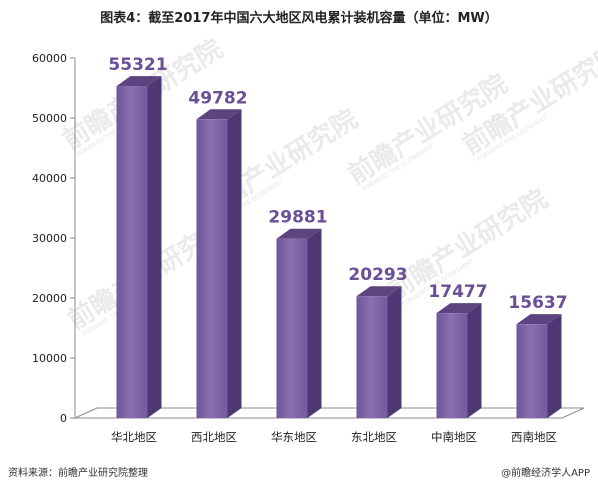 The width and height of the screenshot is (598, 487). Describe the element at coordinates (294, 437) in the screenshot. I see `x-tick-label: 华东地区` at that location.